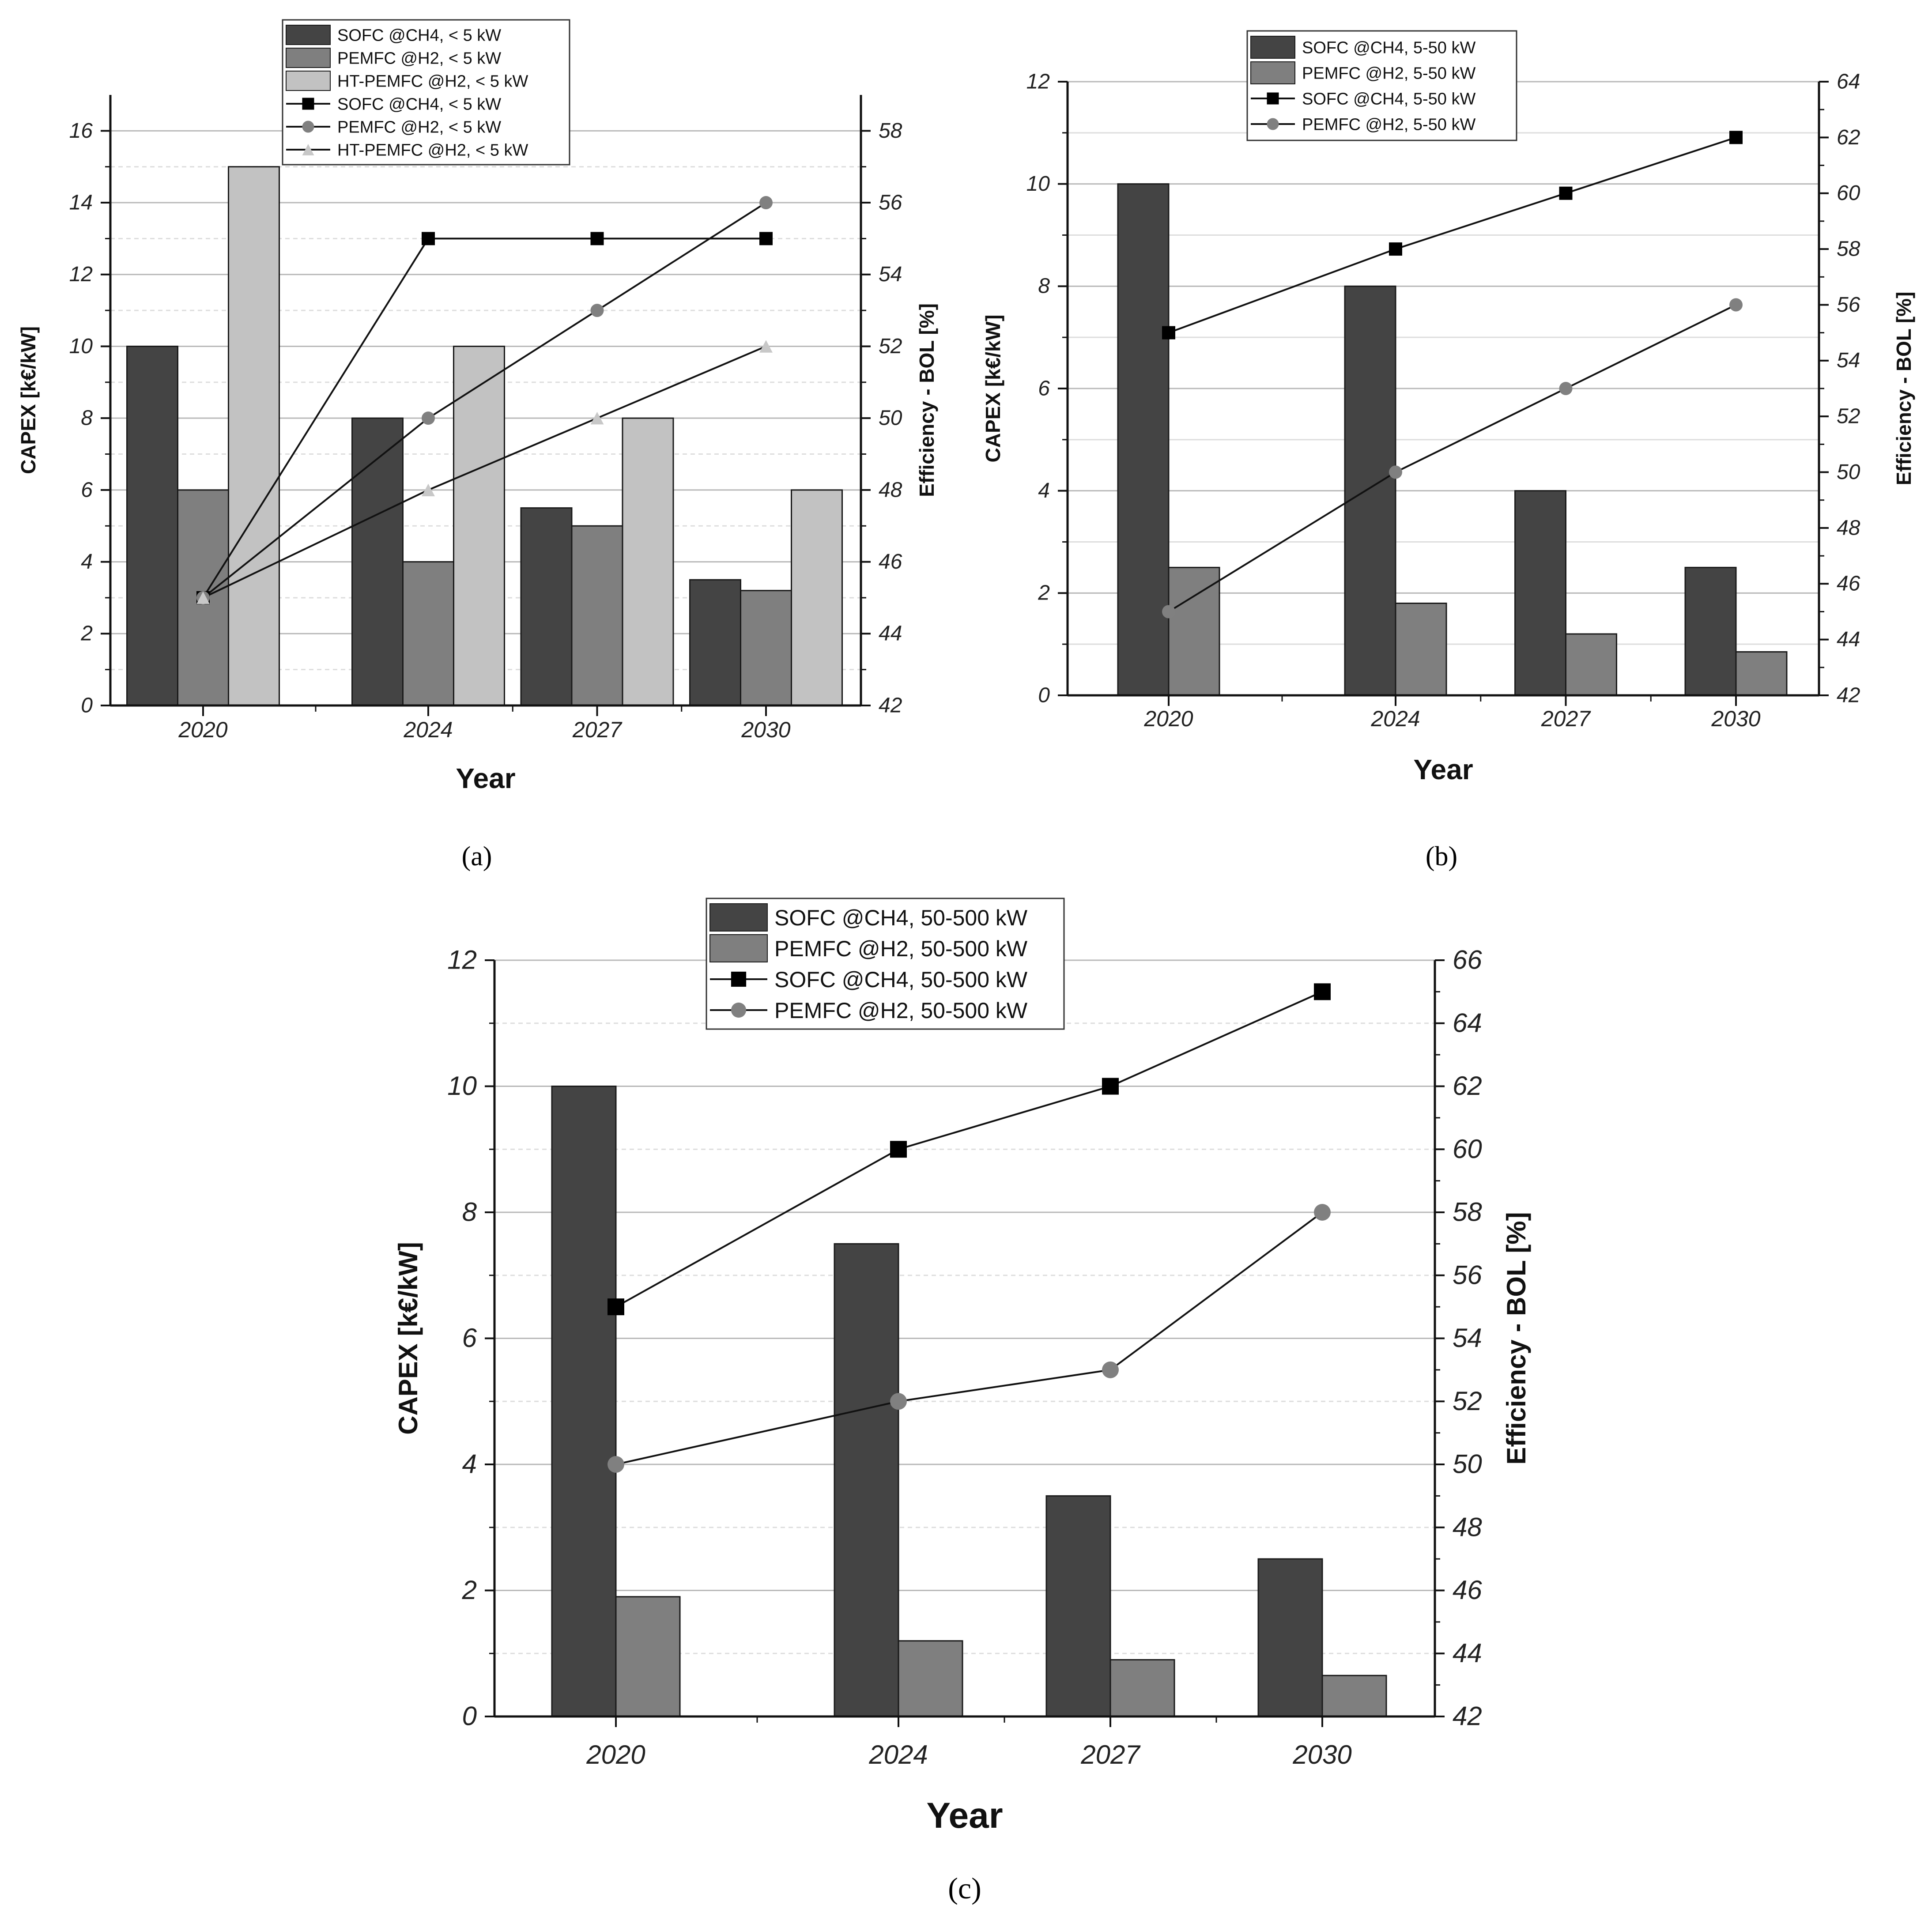 The image size is (1932, 1920). Describe the element at coordinates (1168, 332) in the screenshot. I see `marker-sofc-2020` at that location.